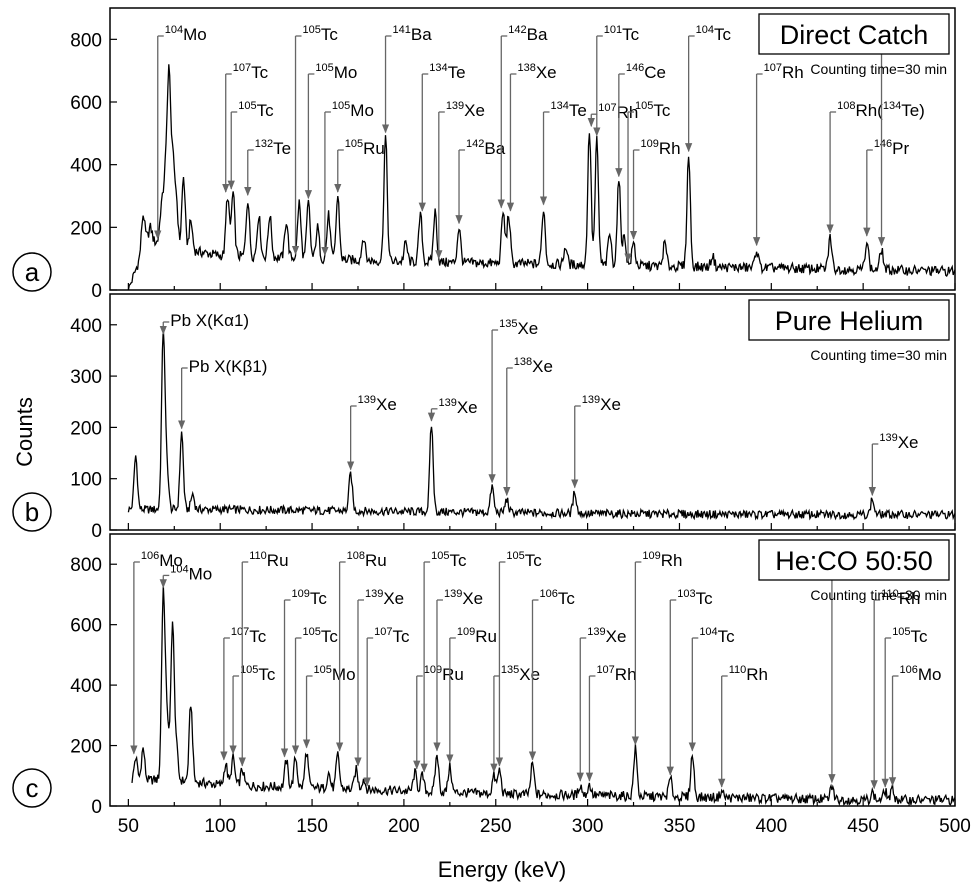  I want to click on panel-b-title-box: Pure Helium Counting time=30 min, so click(849, 331).